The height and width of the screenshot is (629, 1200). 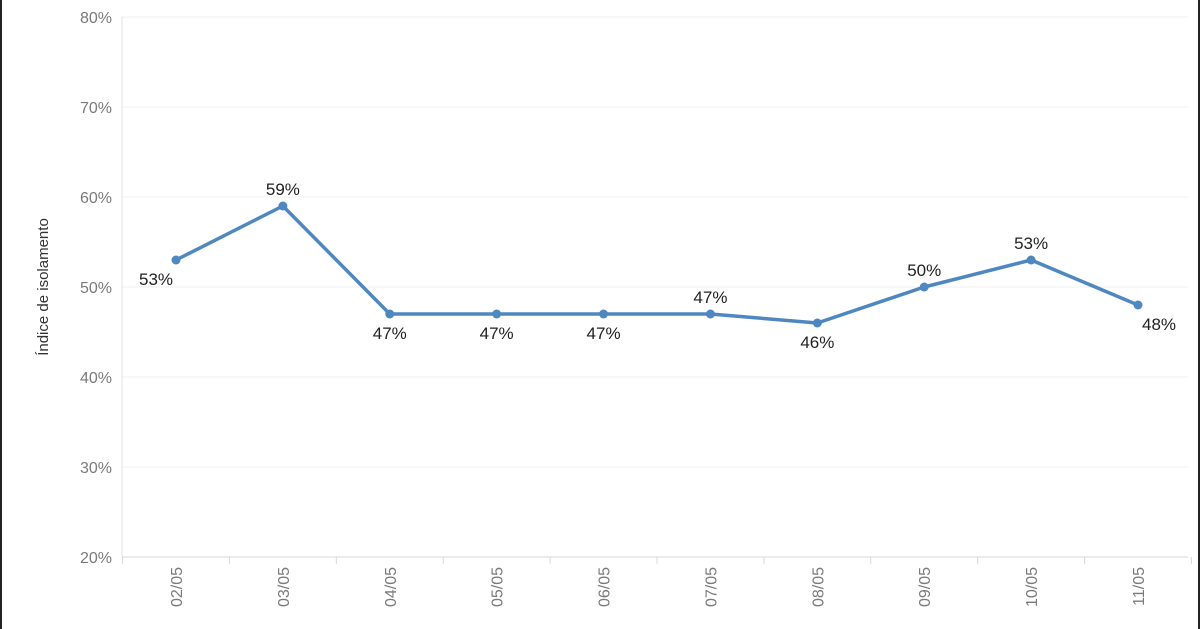 What do you see at coordinates (1032, 587) in the screenshot?
I see `x-tick-label: 10/05` at bounding box center [1032, 587].